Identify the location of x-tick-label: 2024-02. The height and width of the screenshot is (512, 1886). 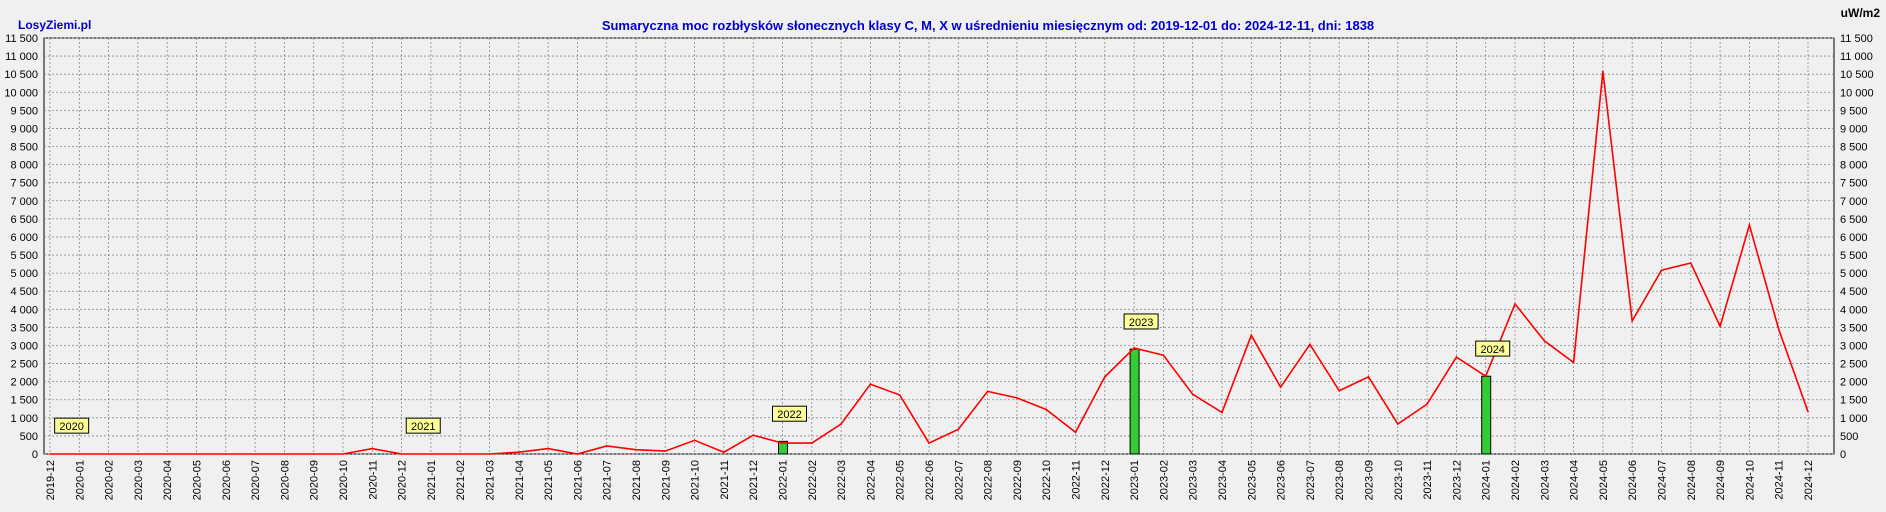
(1516, 480).